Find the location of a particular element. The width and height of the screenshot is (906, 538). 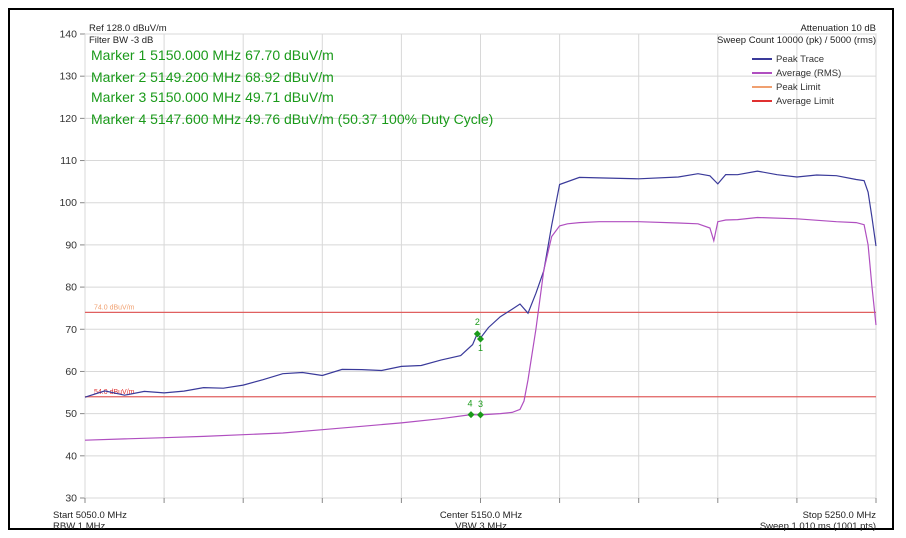

legend-swatch-peak-trace is located at coordinates (762, 59).